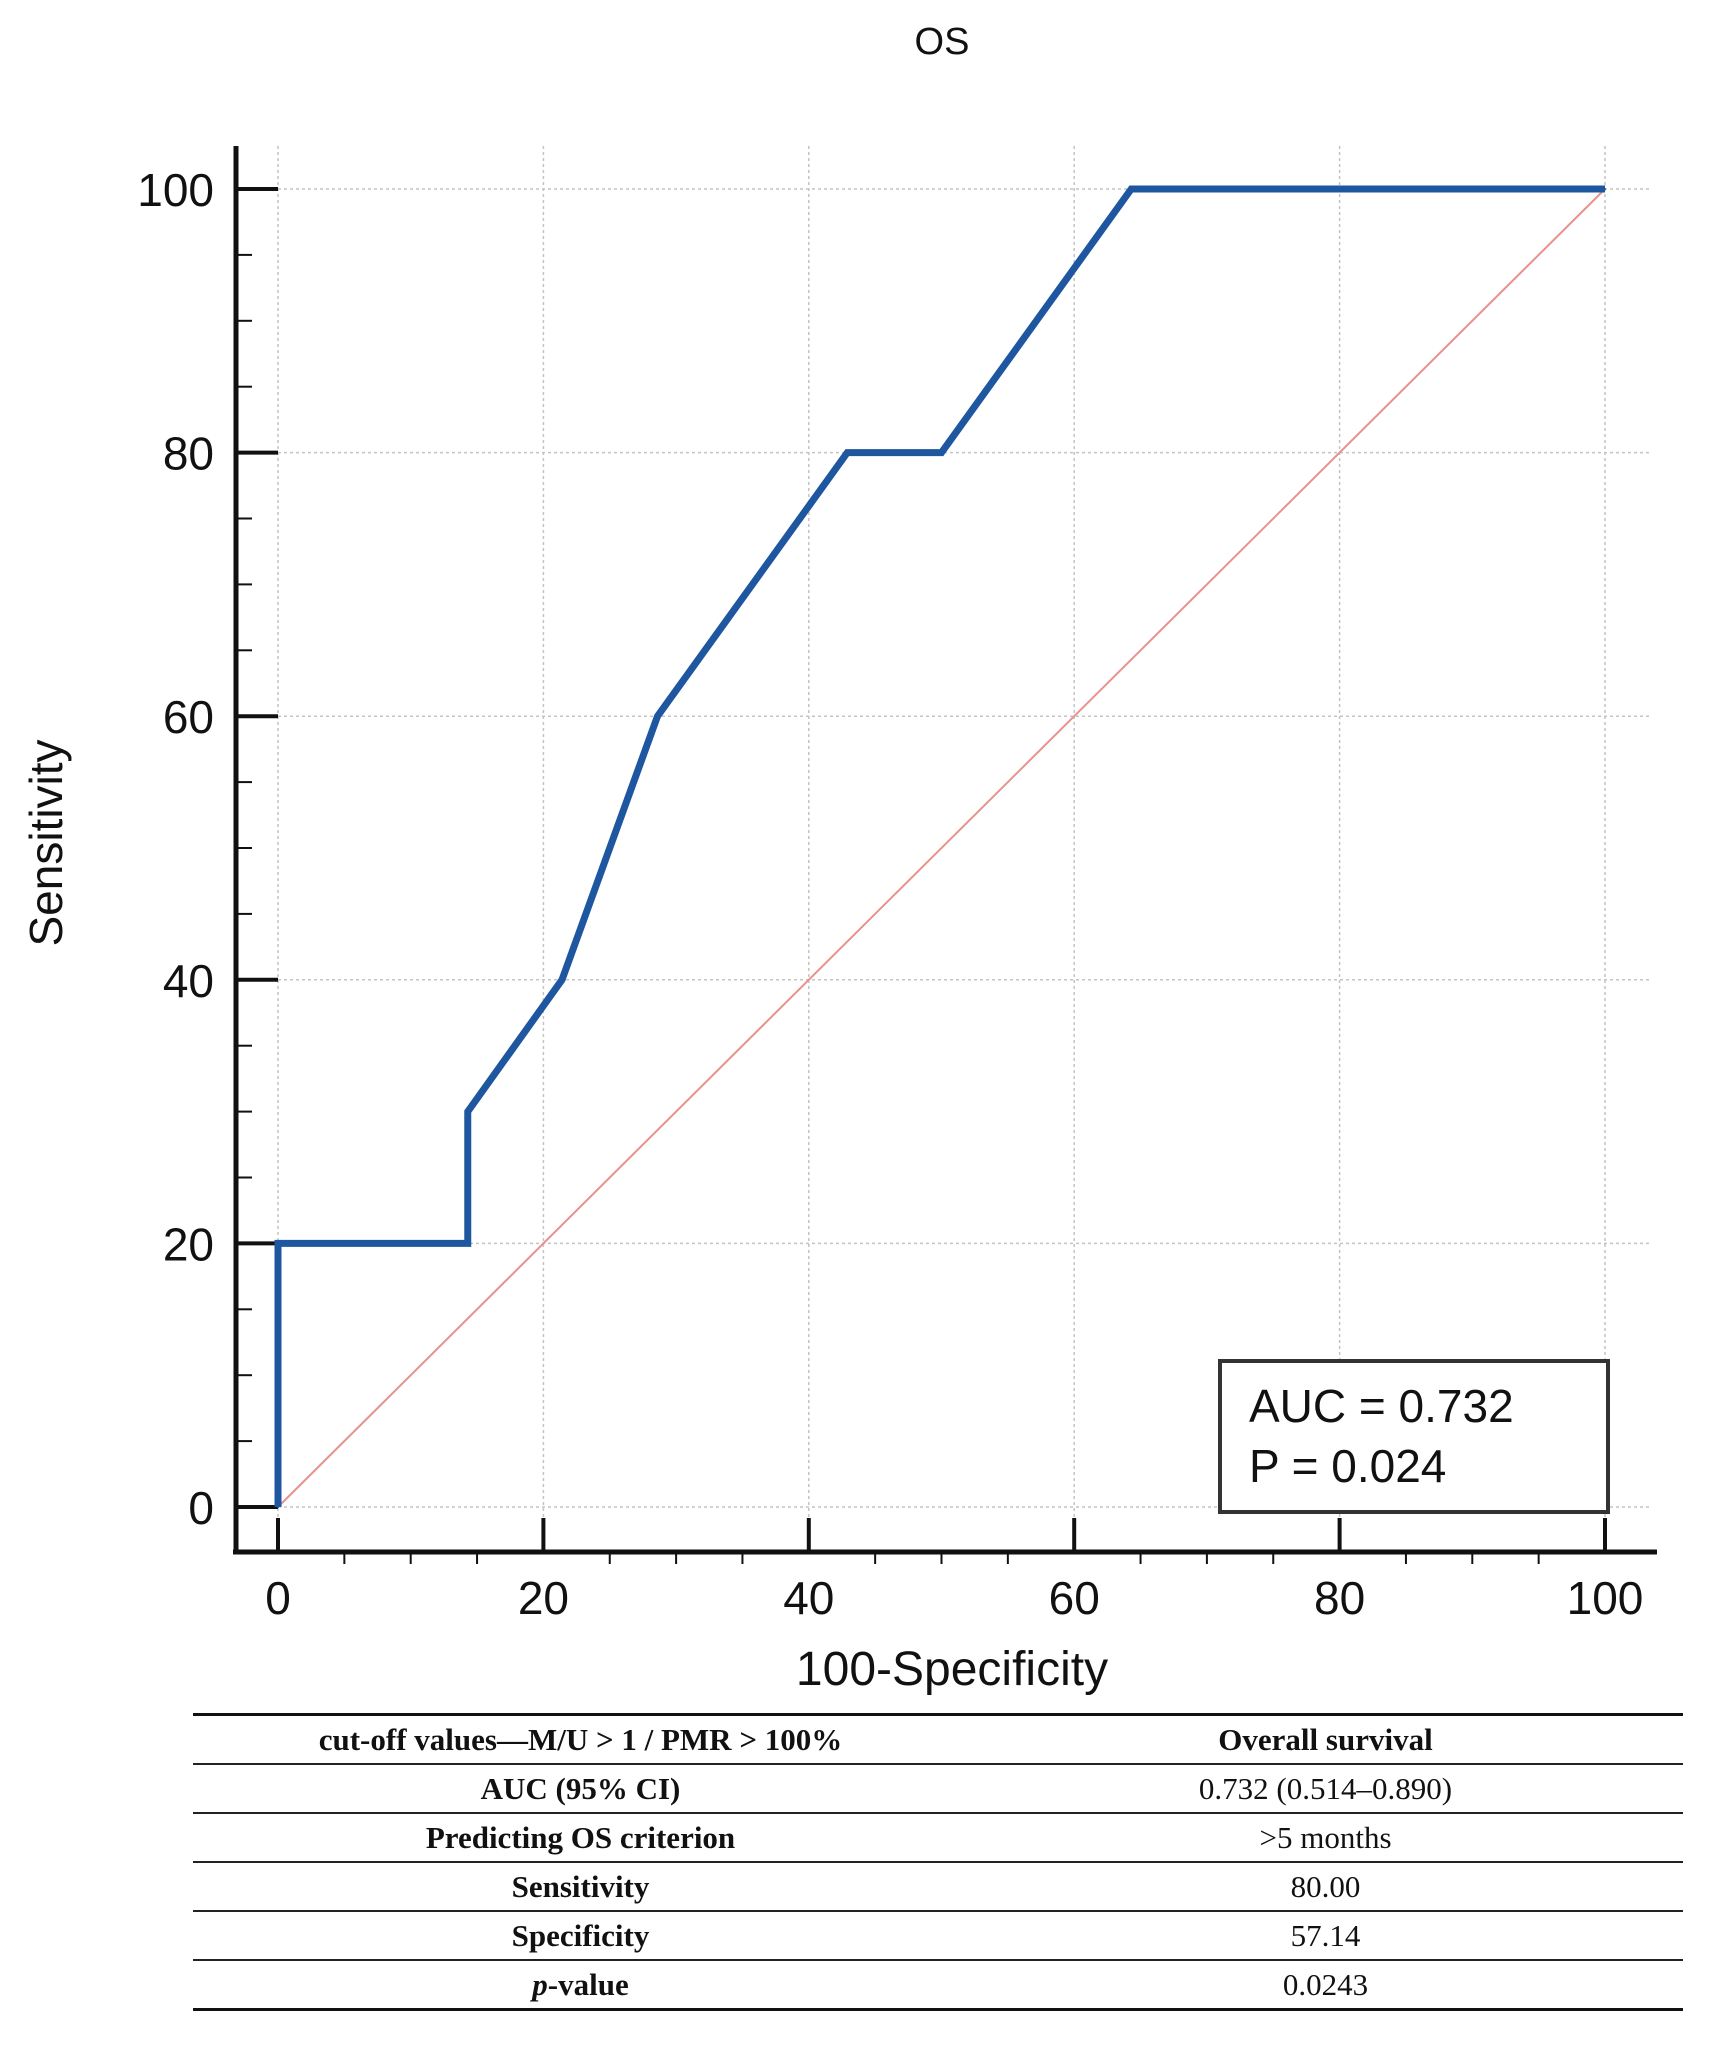 This screenshot has width=1735, height=2062. I want to click on y-tick-label: 60, so click(188, 717).